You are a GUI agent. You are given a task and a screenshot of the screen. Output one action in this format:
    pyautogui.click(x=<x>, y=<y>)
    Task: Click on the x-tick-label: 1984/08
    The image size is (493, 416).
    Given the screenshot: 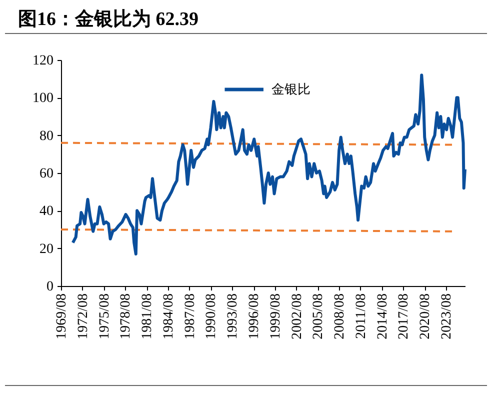 What is the action you would take?
    pyautogui.click(x=168, y=317)
    